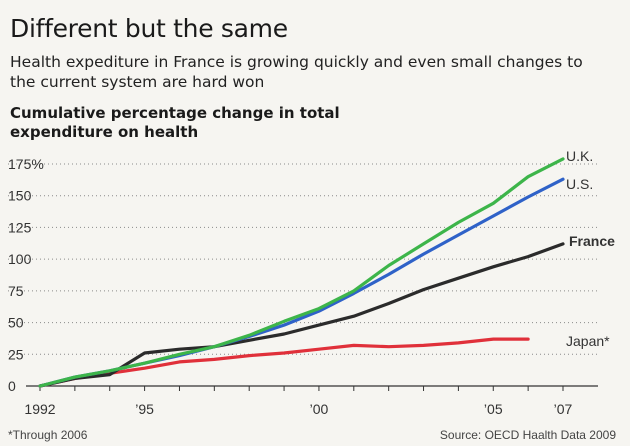 The height and width of the screenshot is (446, 630). I want to click on x-tick-label: ’95, so click(144, 409).